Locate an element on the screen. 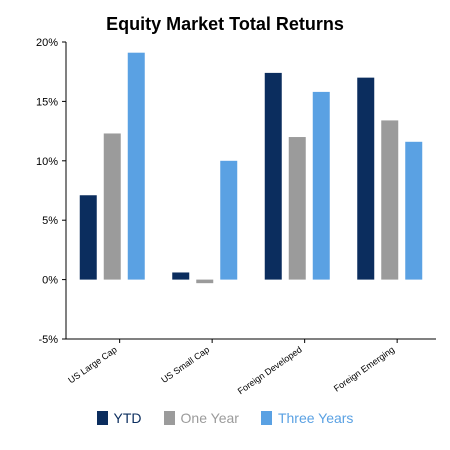 This screenshot has height=450, width=450. y-tick-label: 10% is located at coordinates (47, 162).